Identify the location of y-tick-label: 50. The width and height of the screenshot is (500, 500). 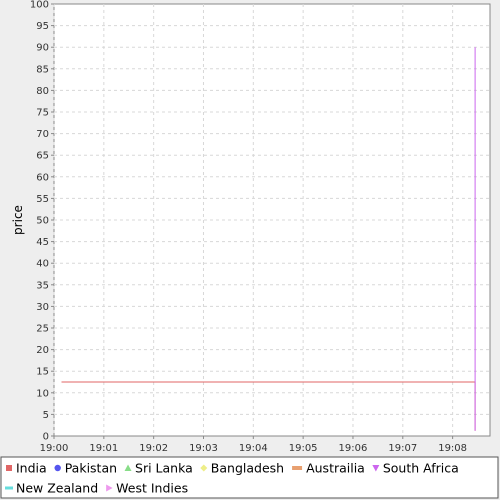
(42, 221).